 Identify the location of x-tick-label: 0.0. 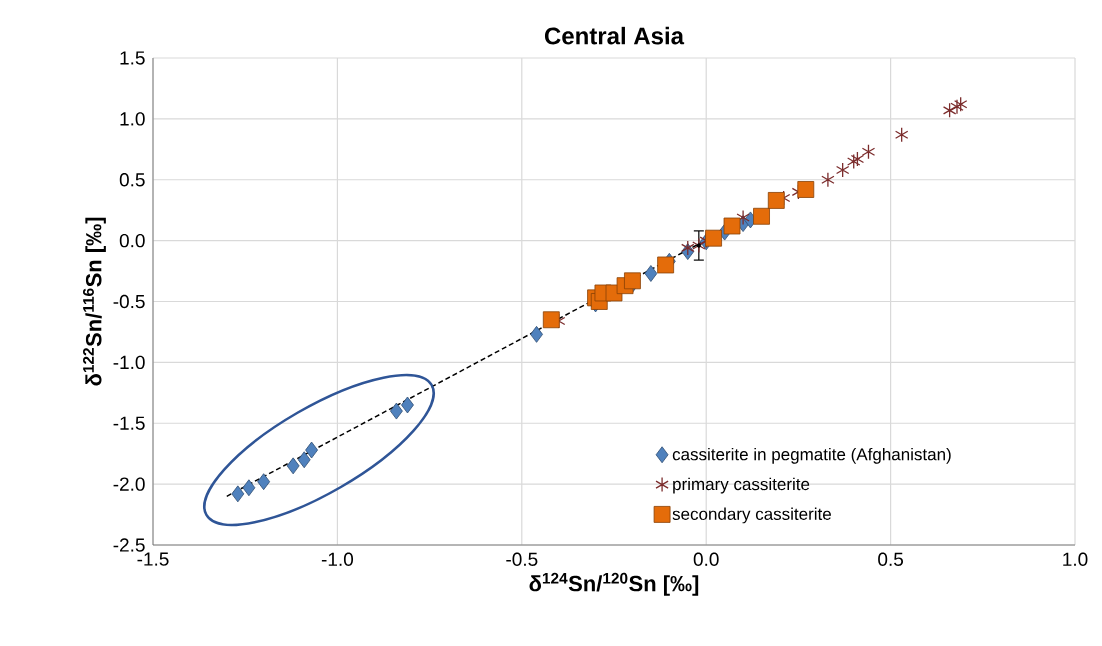
(706, 559).